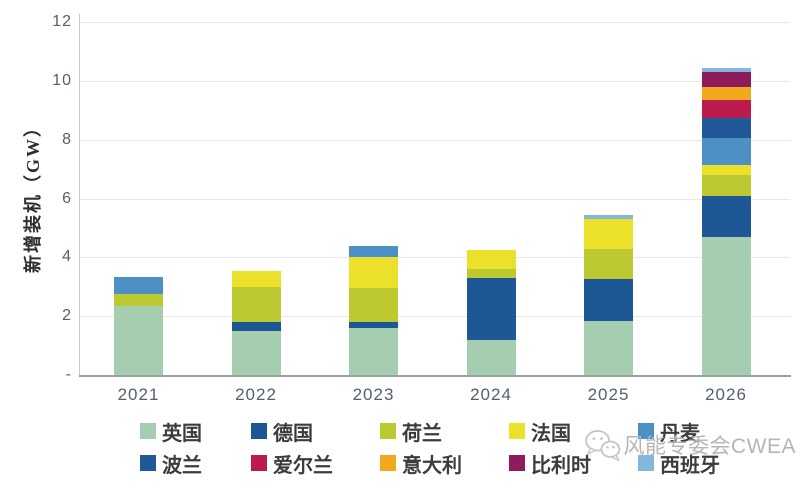 Image resolution: width=800 pixels, height=482 pixels. I want to click on bar-segment-2025-荷兰, so click(608, 264).